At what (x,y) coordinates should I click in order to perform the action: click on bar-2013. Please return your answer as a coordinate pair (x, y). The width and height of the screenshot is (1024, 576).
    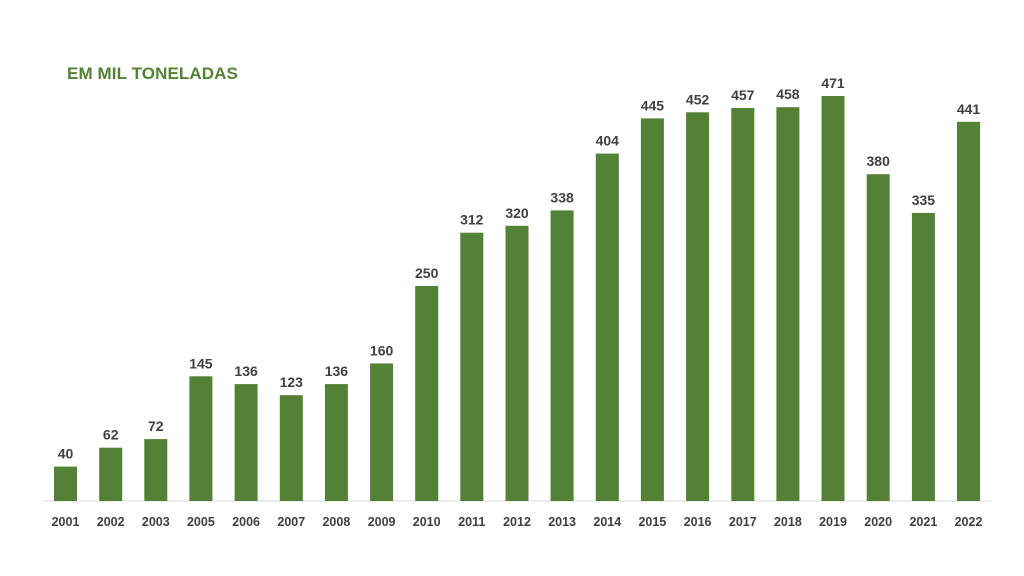
    Looking at the image, I should click on (562, 355).